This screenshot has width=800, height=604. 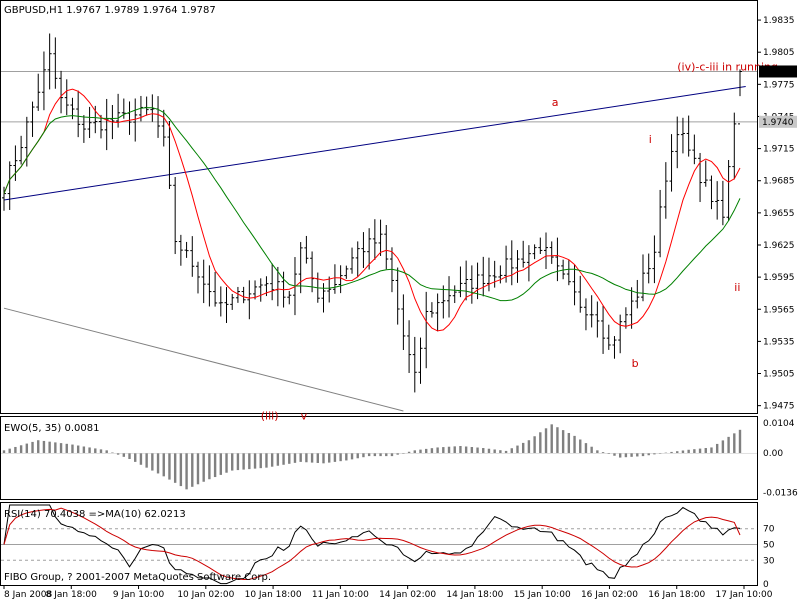 What do you see at coordinates (779, 278) in the screenshot?
I see `price-tick-label: 1.9595` at bounding box center [779, 278].